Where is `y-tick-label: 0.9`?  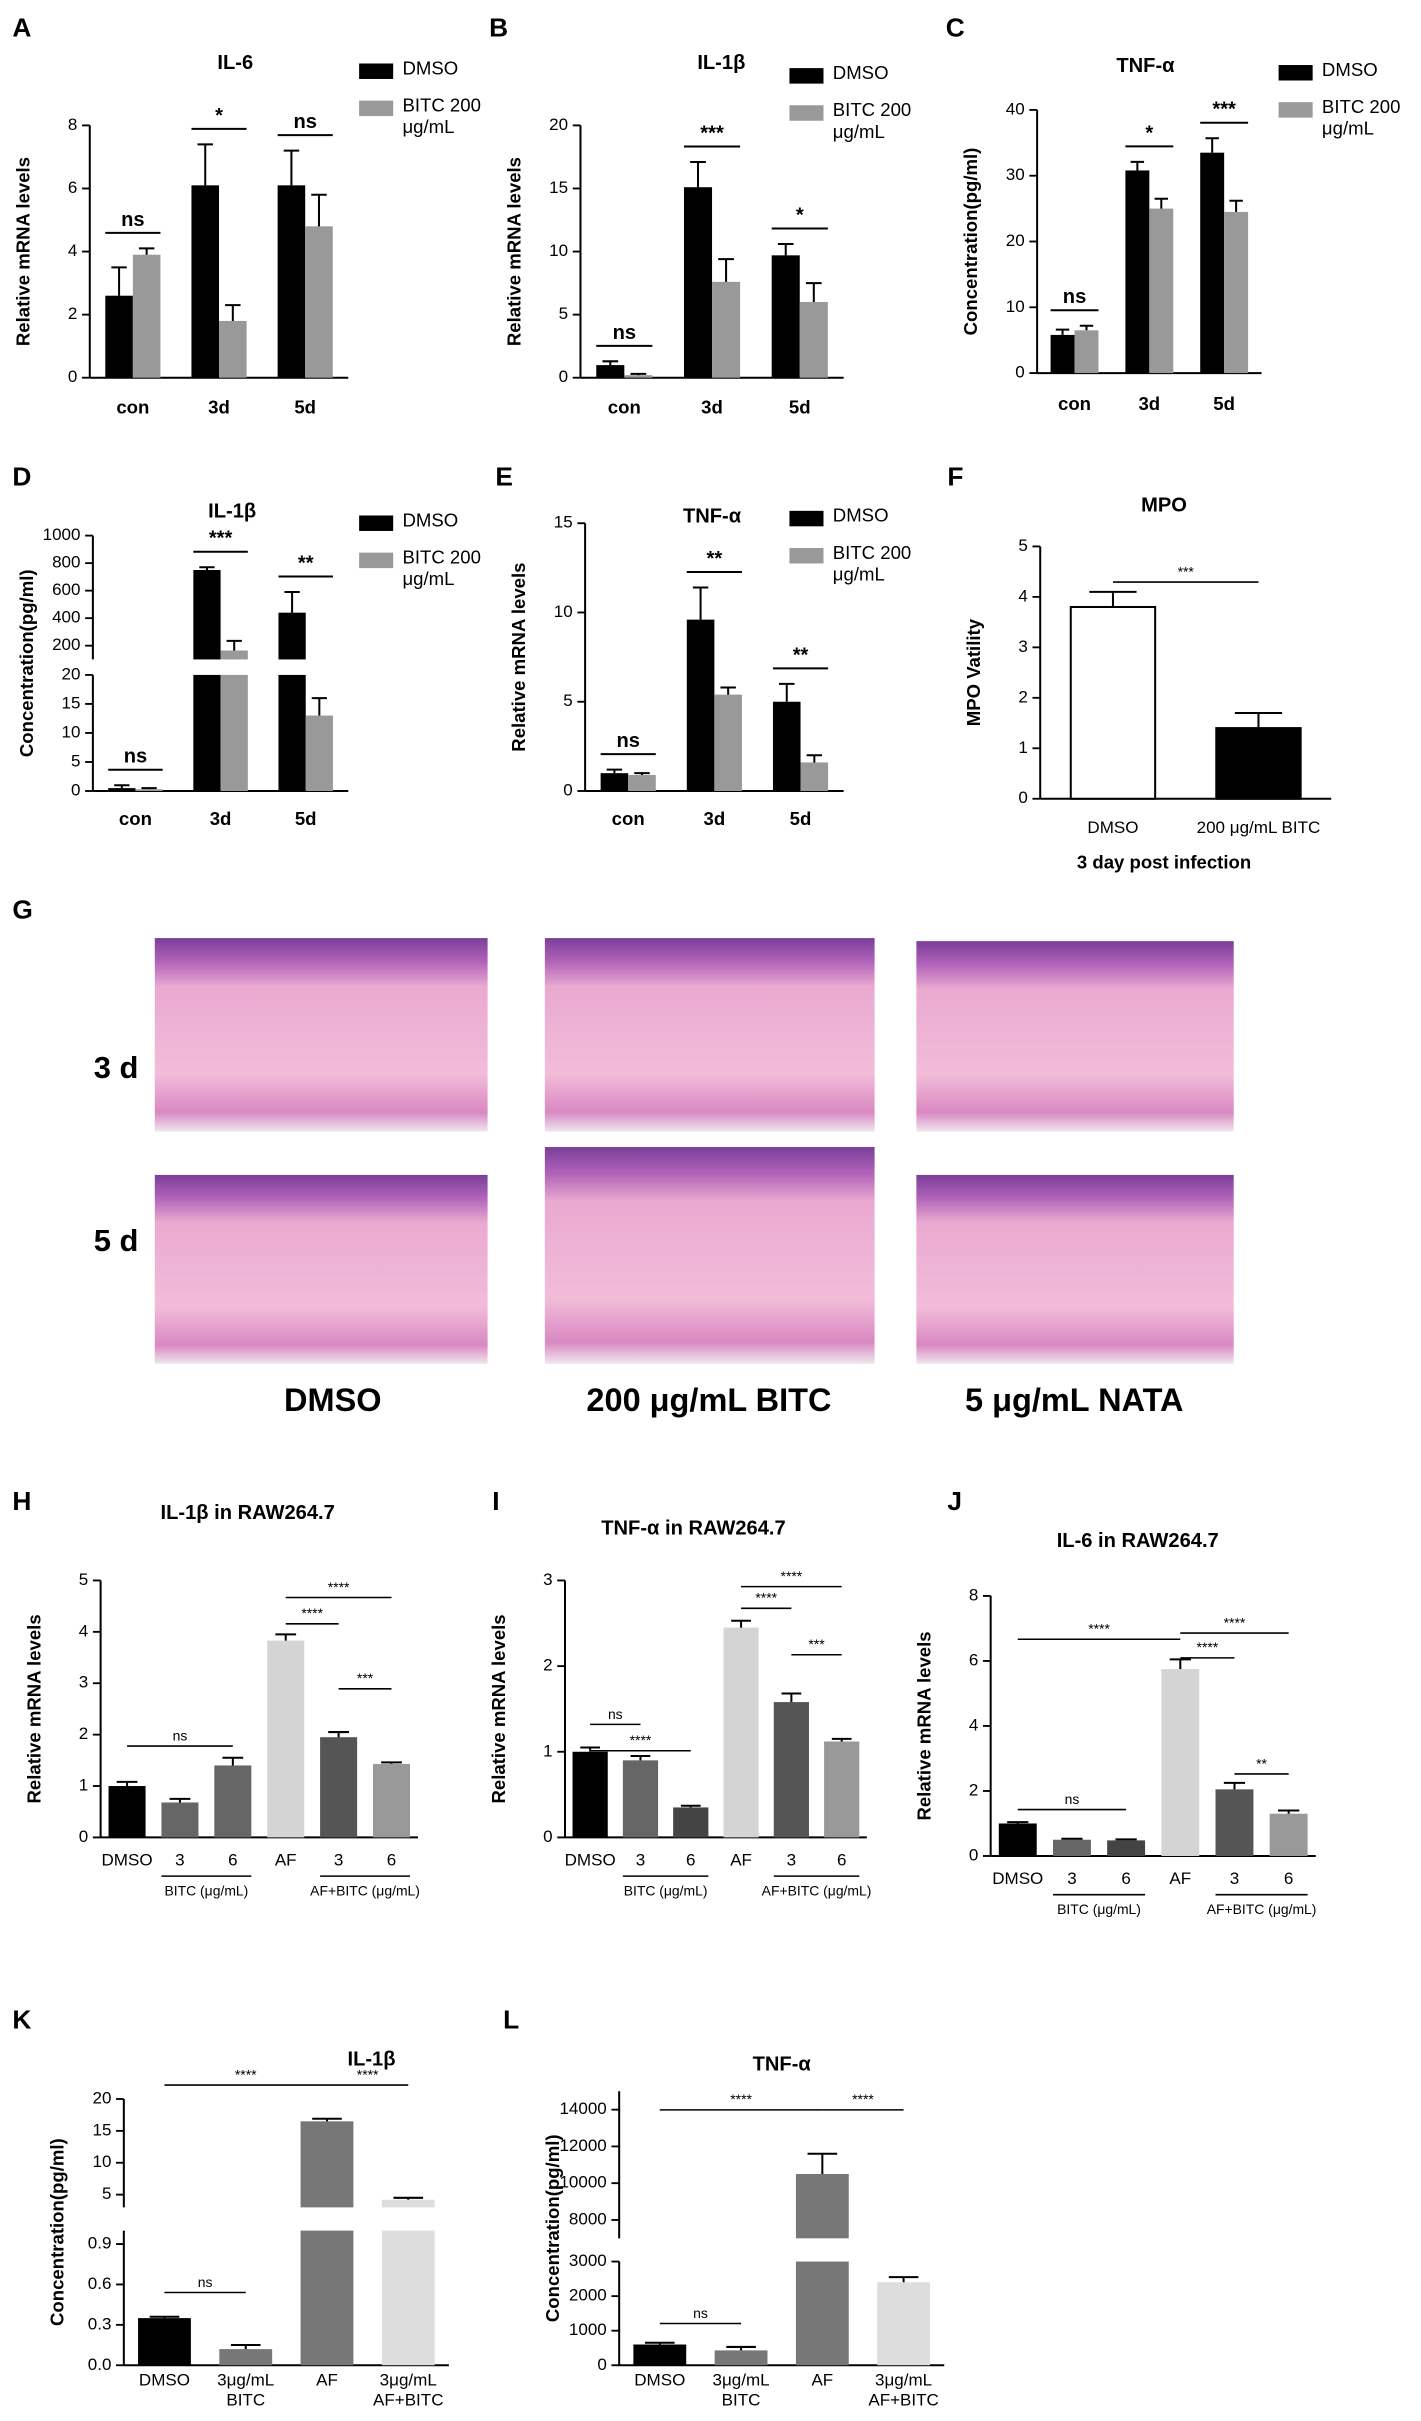
y-tick-label: 0.9 is located at coordinates (100, 2243).